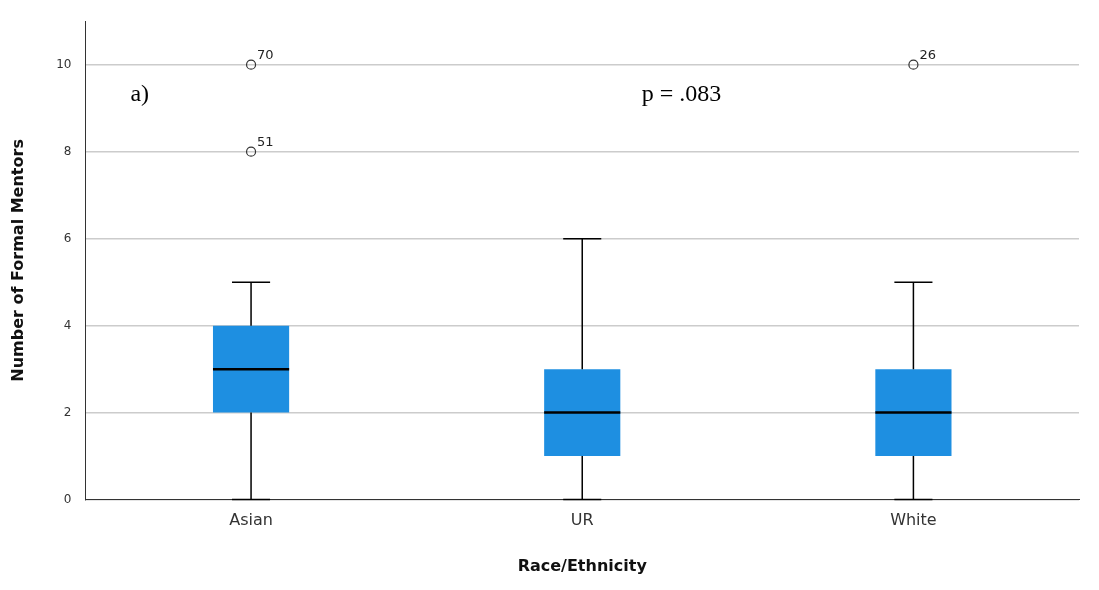 The image size is (1099, 590). I want to click on y-tick-label: 2, so click(67, 411).